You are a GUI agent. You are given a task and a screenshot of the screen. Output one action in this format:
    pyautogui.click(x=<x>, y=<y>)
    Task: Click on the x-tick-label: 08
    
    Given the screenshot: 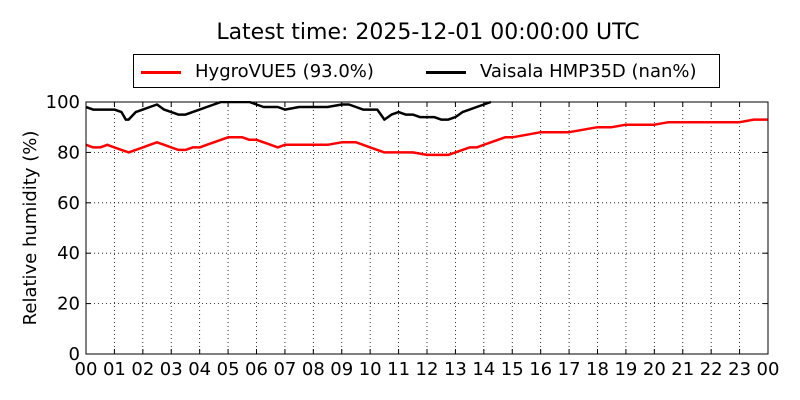 What is the action you would take?
    pyautogui.click(x=313, y=369)
    